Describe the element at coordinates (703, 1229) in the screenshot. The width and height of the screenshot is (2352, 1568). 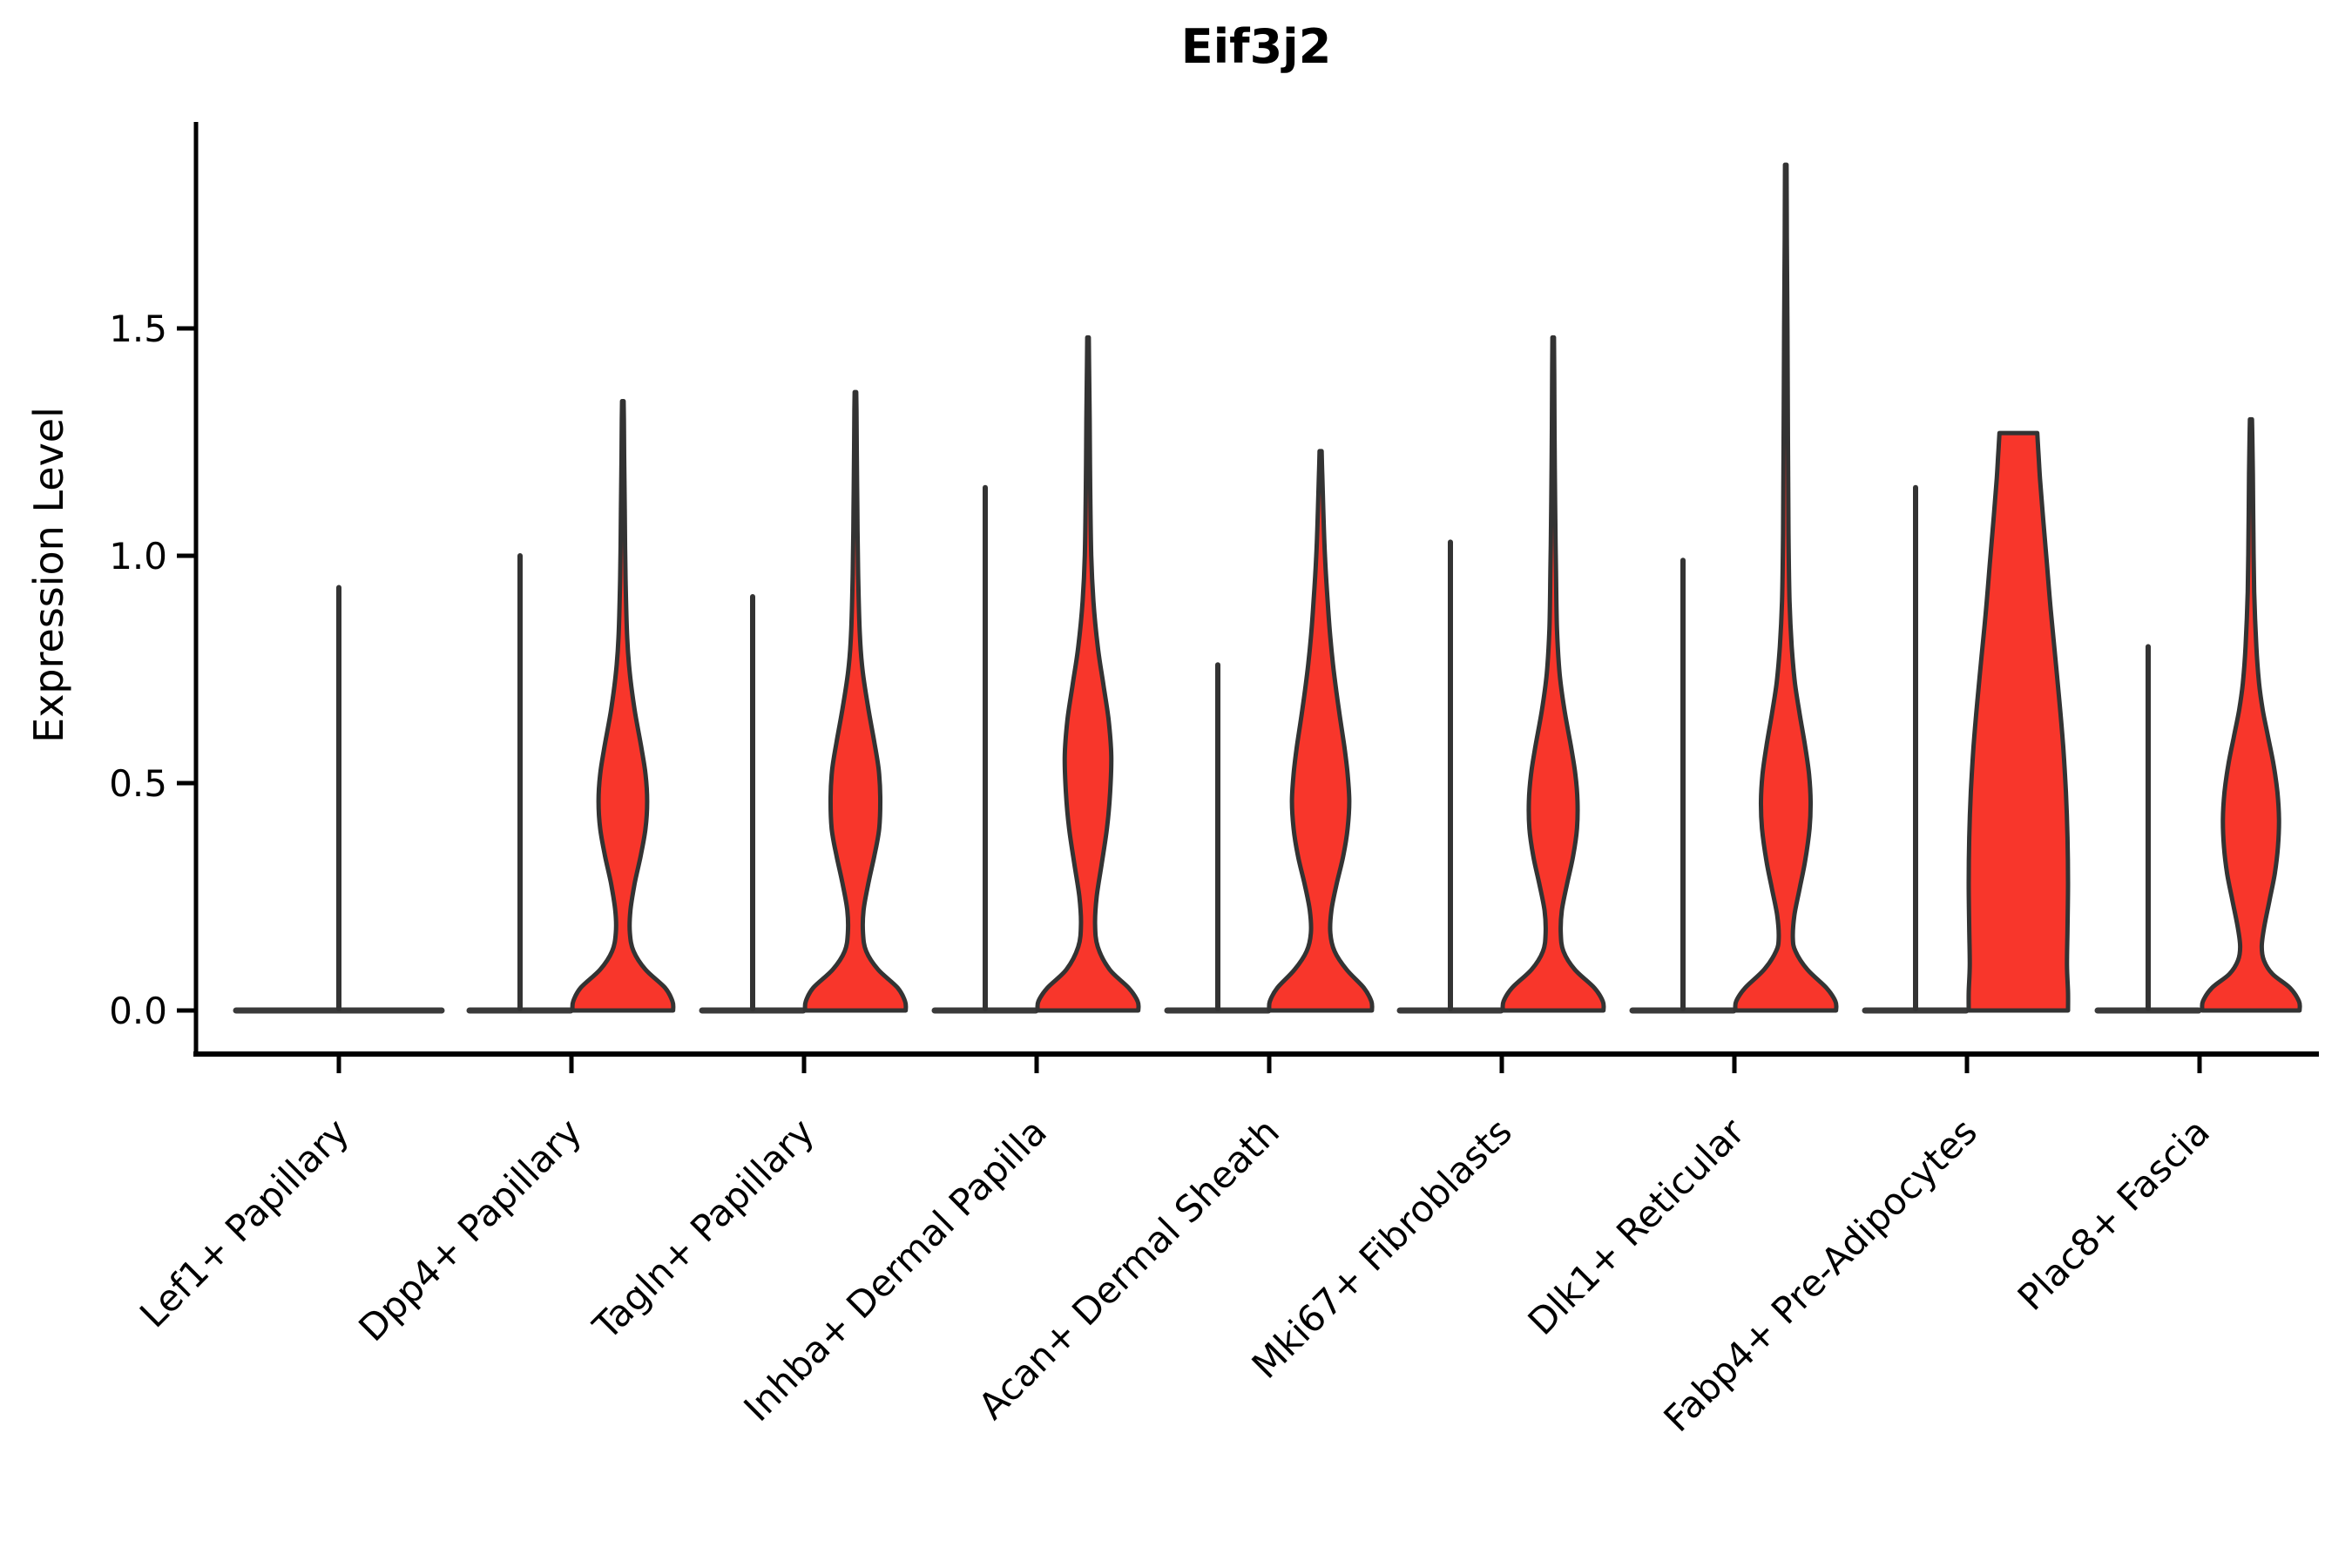
I see `x-tick-label: Tagln+ Papillary` at that location.